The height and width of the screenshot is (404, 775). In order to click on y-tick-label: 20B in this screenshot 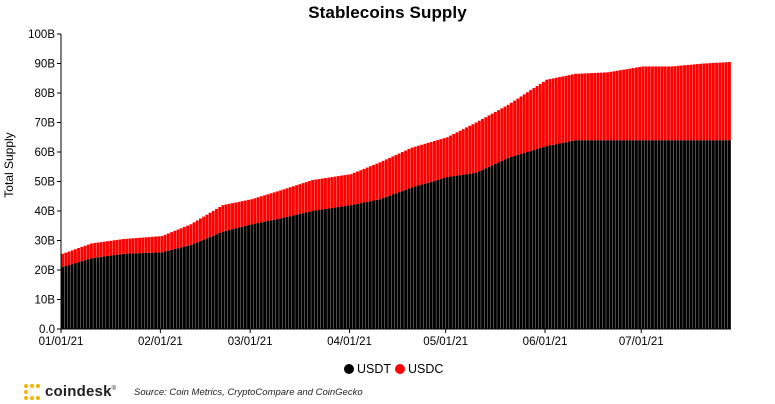, I will do `click(45, 271)`.